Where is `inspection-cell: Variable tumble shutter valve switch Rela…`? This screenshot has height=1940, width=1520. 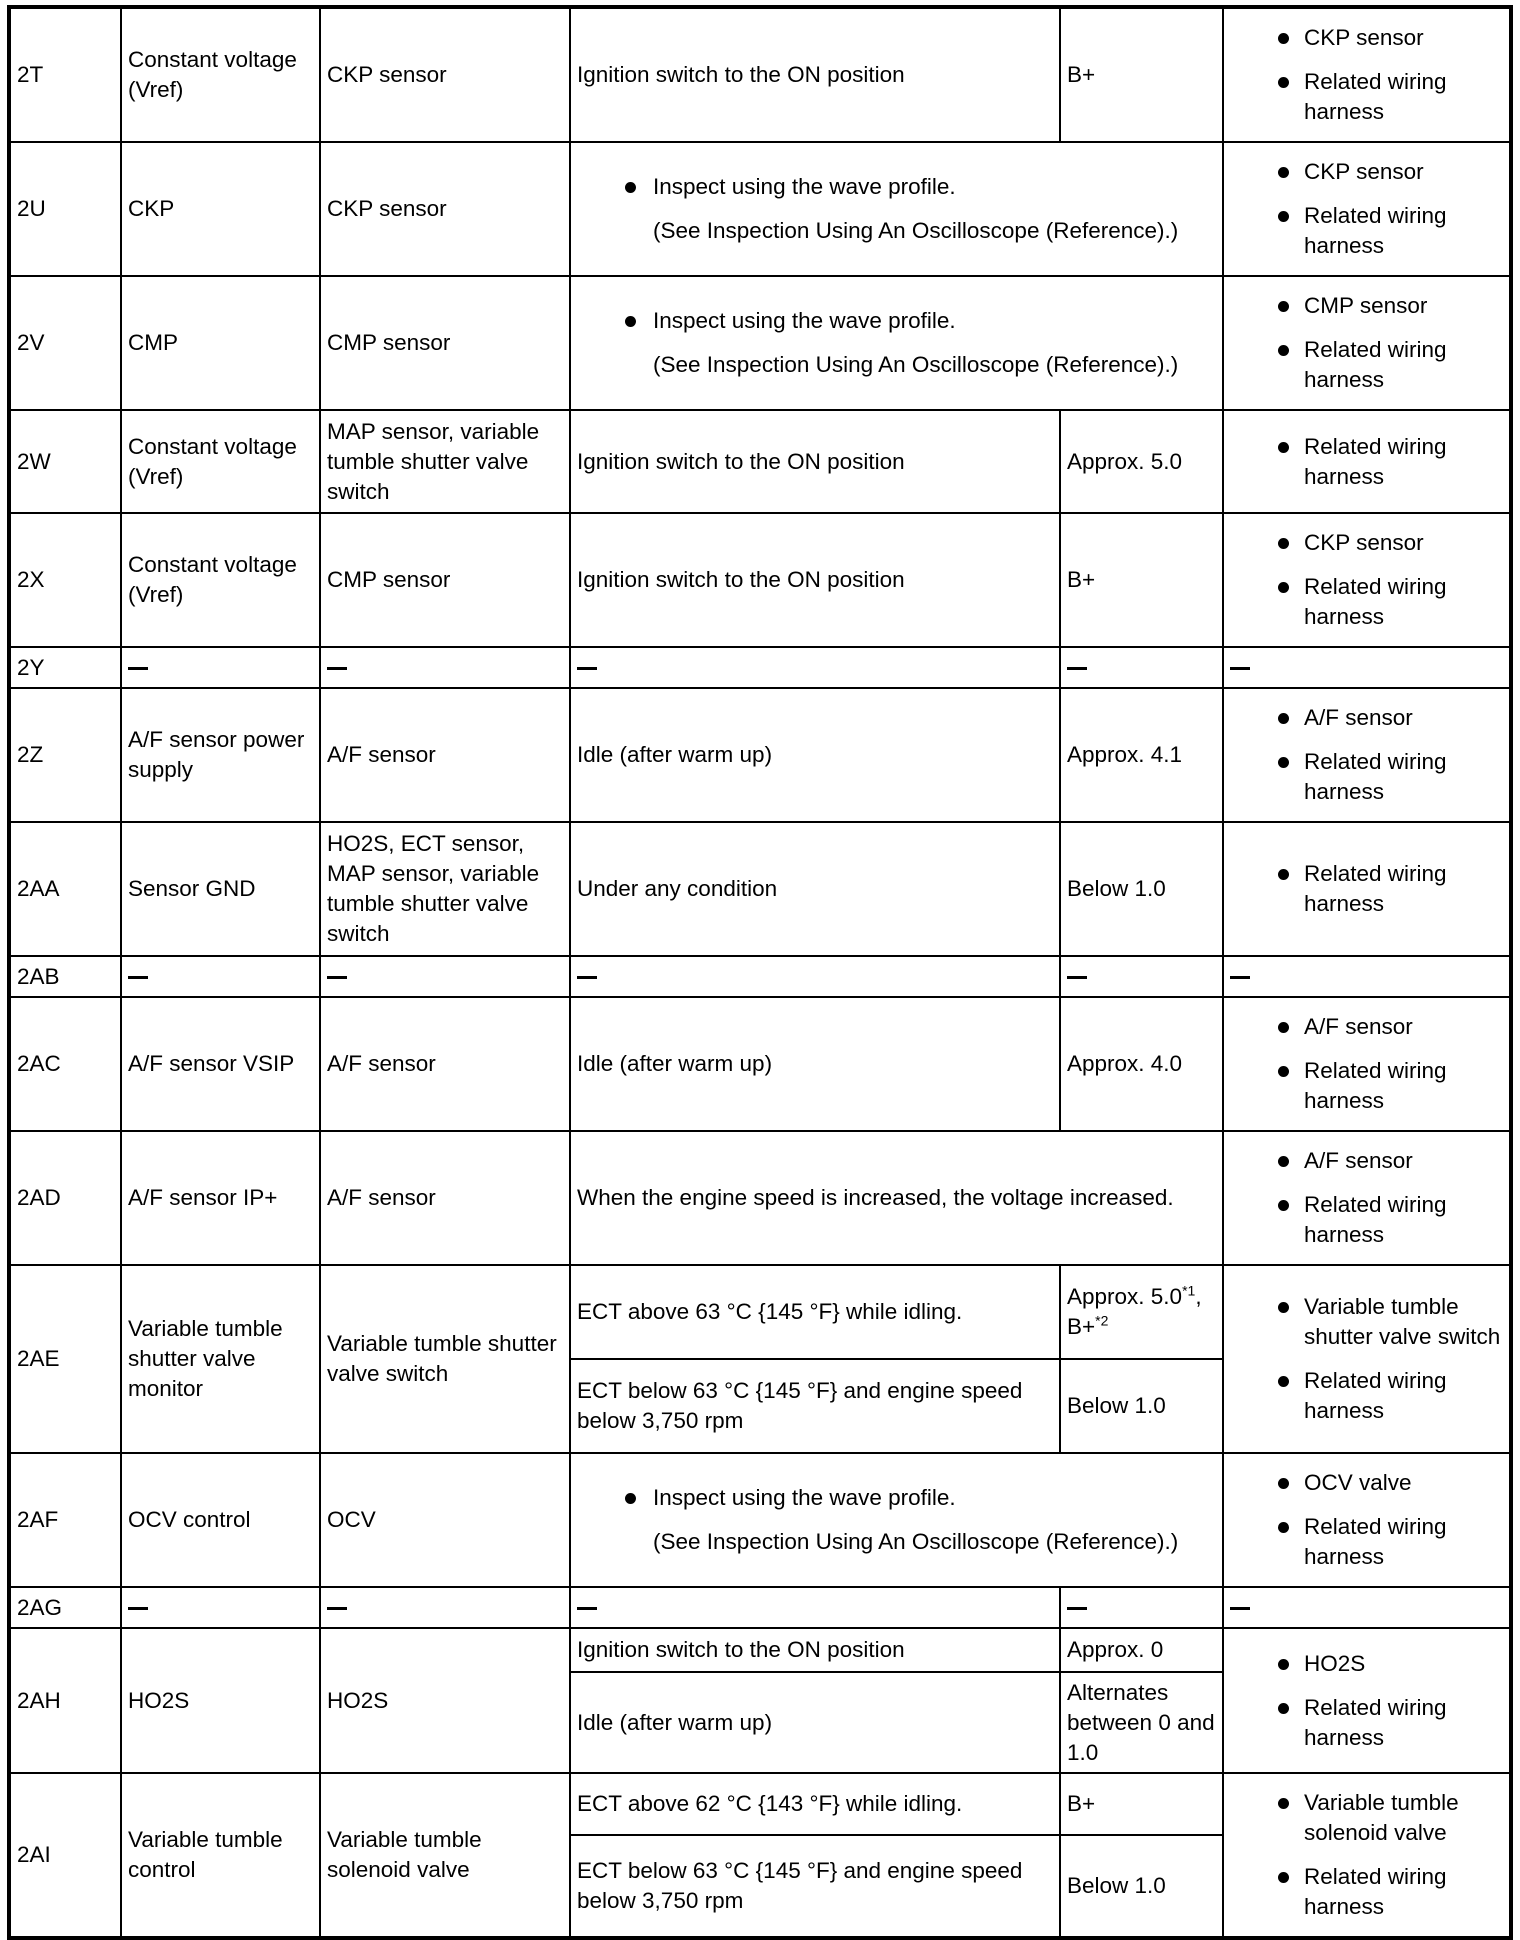
inspection-cell: Variable tumble shutter valve switch Rela… is located at coordinates (1367, 1359).